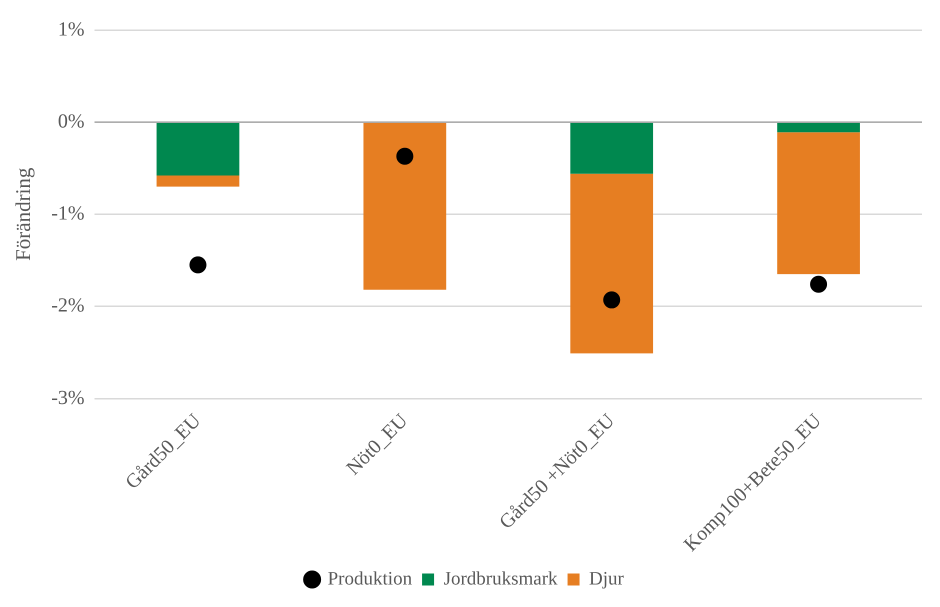 This screenshot has width=940, height=607. What do you see at coordinates (607, 579) in the screenshot?
I see `legend-label: Djur` at bounding box center [607, 579].